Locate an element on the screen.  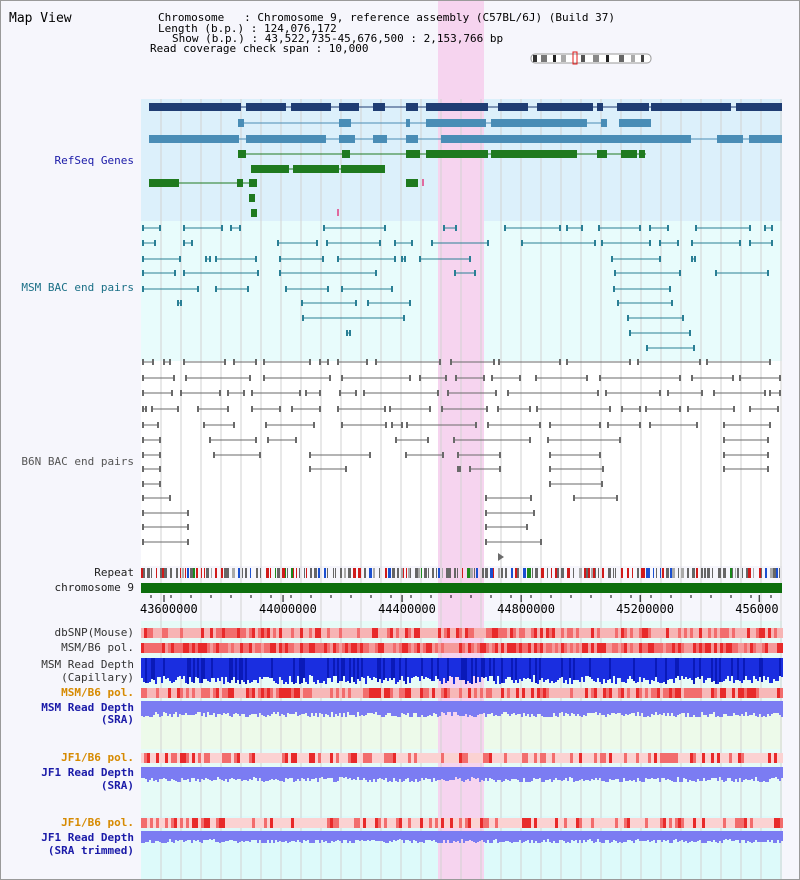
repeat-mark is located at coordinates (433, 573).